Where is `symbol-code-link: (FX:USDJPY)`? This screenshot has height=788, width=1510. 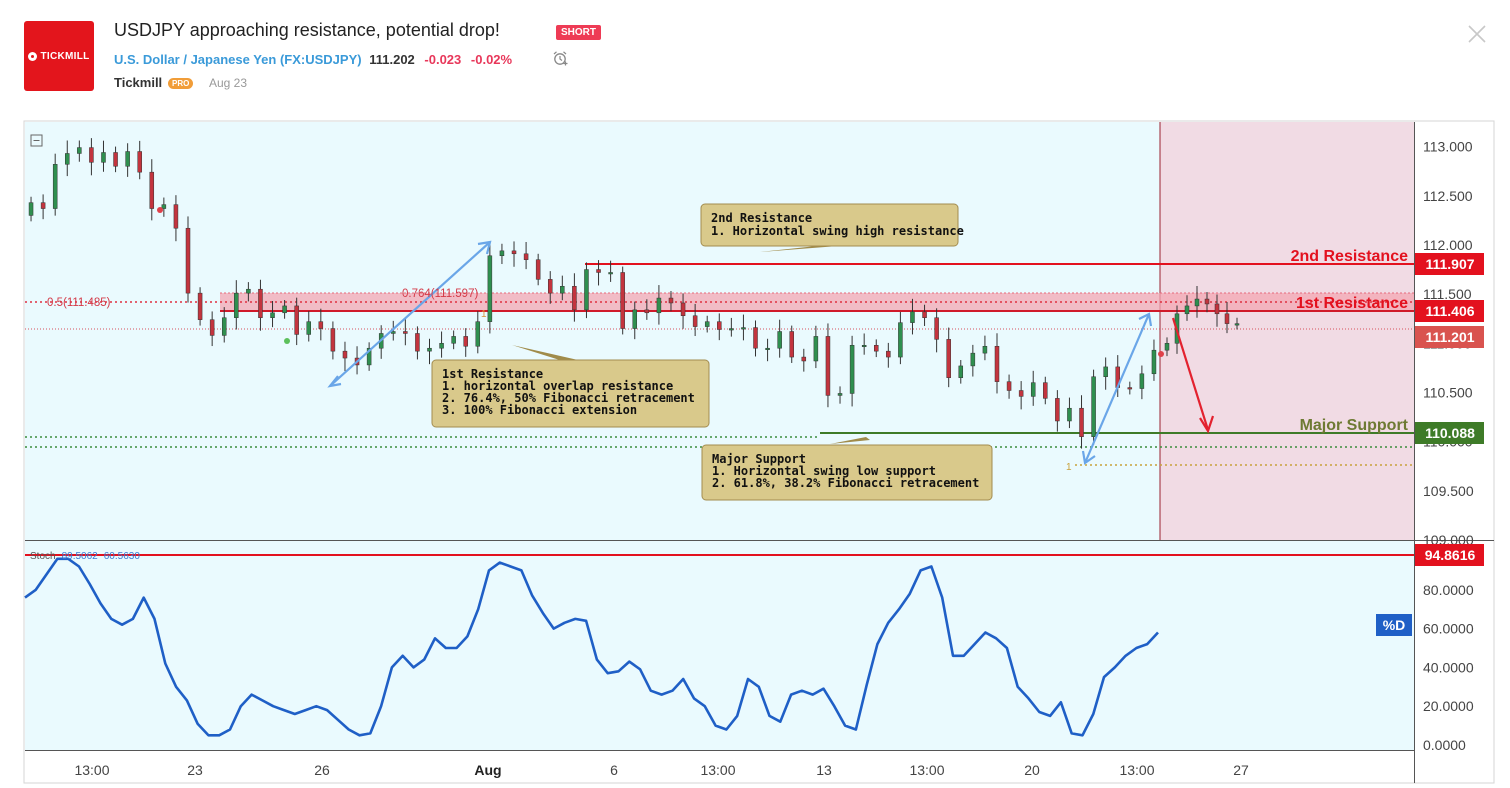 symbol-code-link: (FX:USDJPY) is located at coordinates (320, 59).